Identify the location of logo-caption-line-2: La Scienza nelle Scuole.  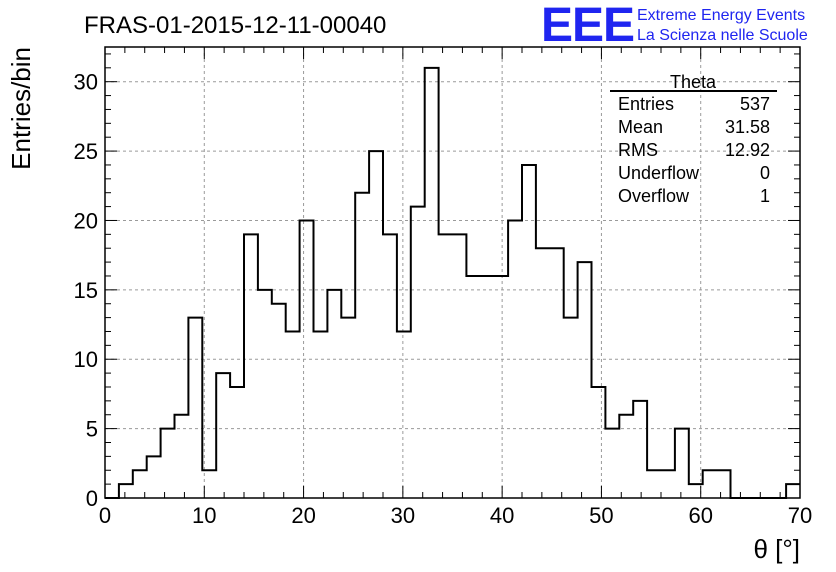
(722, 35).